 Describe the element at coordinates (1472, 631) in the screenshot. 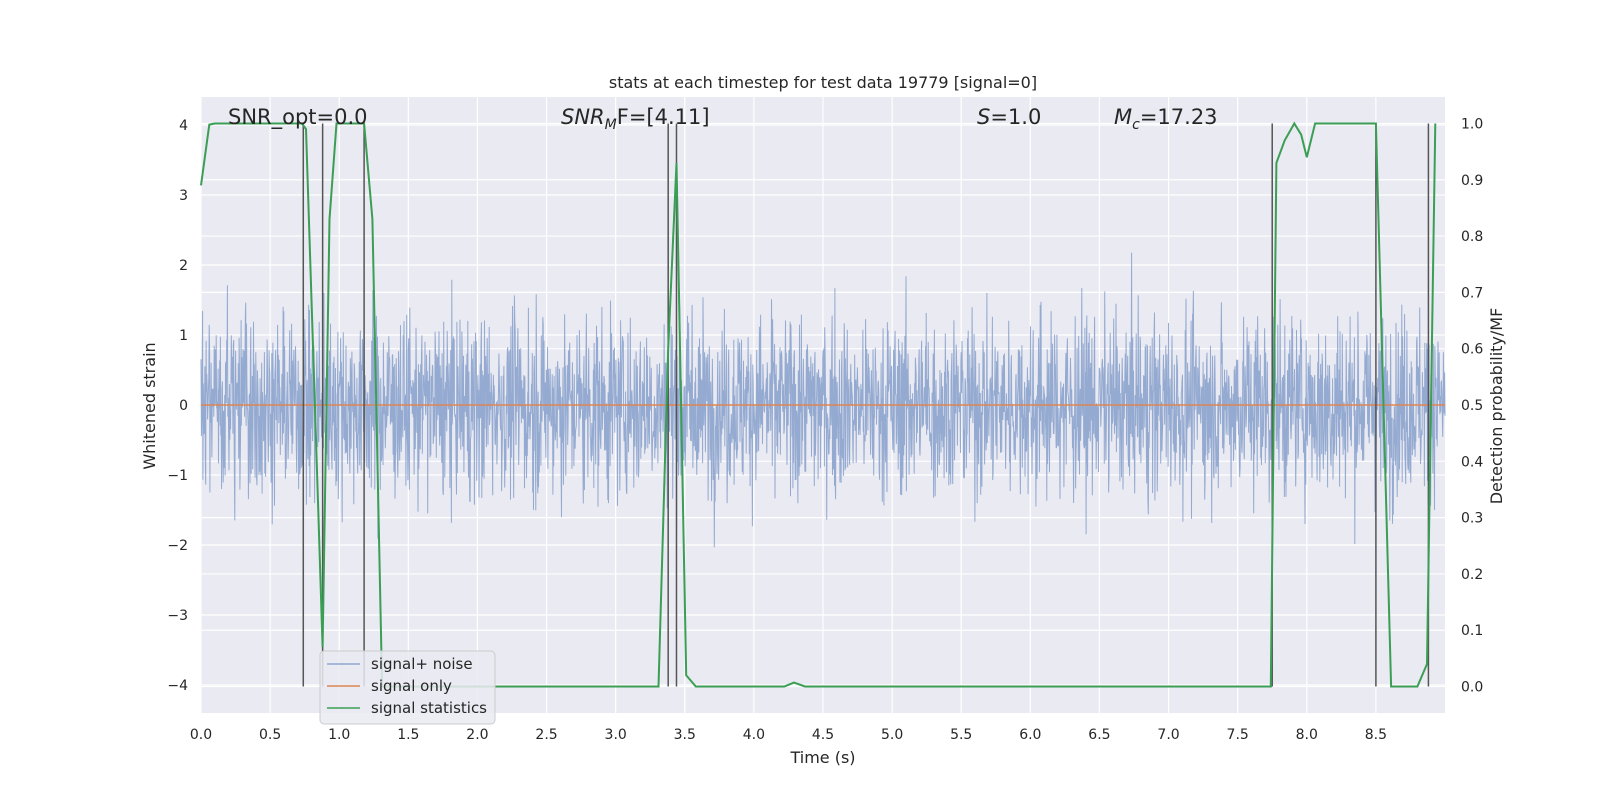

I see `y2-tick-label-9: 0.1` at that location.